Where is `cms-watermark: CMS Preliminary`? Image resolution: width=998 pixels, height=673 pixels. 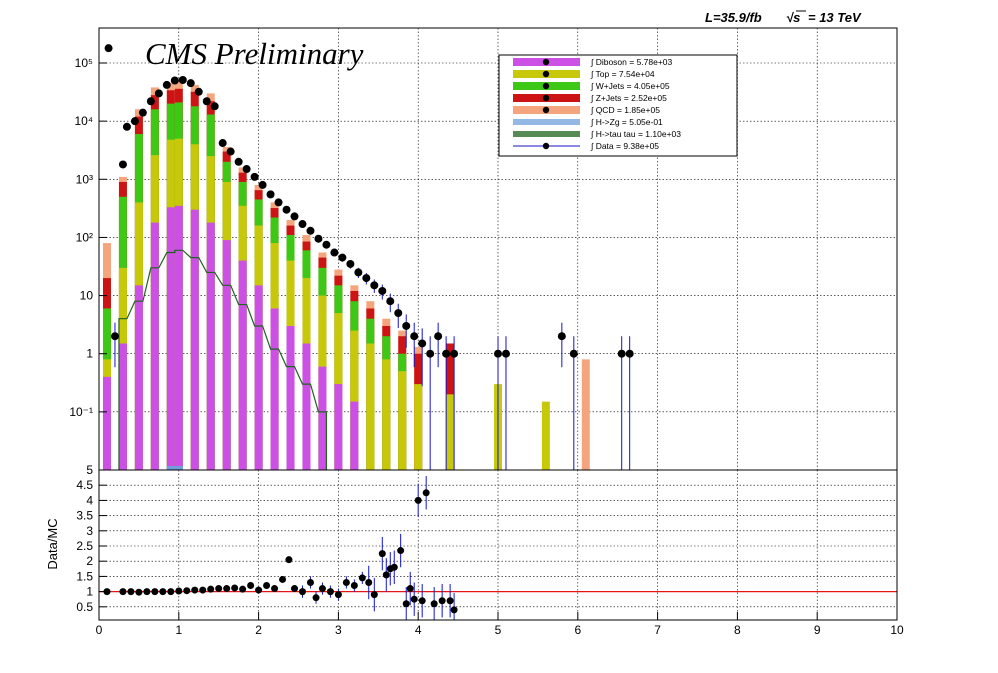
cms-watermark: CMS Preliminary is located at coordinates (254, 53).